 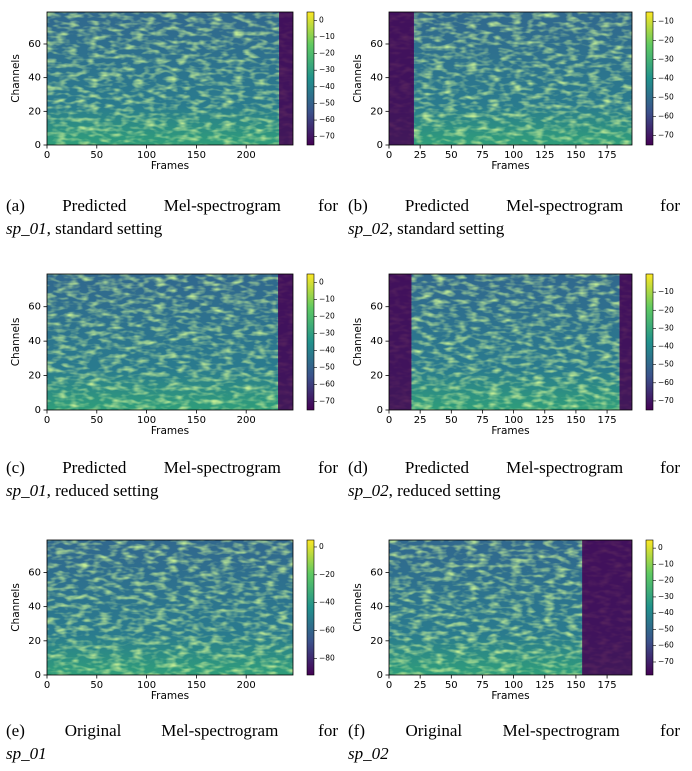 What do you see at coordinates (15, 467) in the screenshot?
I see `caption-label: (c)` at bounding box center [15, 467].